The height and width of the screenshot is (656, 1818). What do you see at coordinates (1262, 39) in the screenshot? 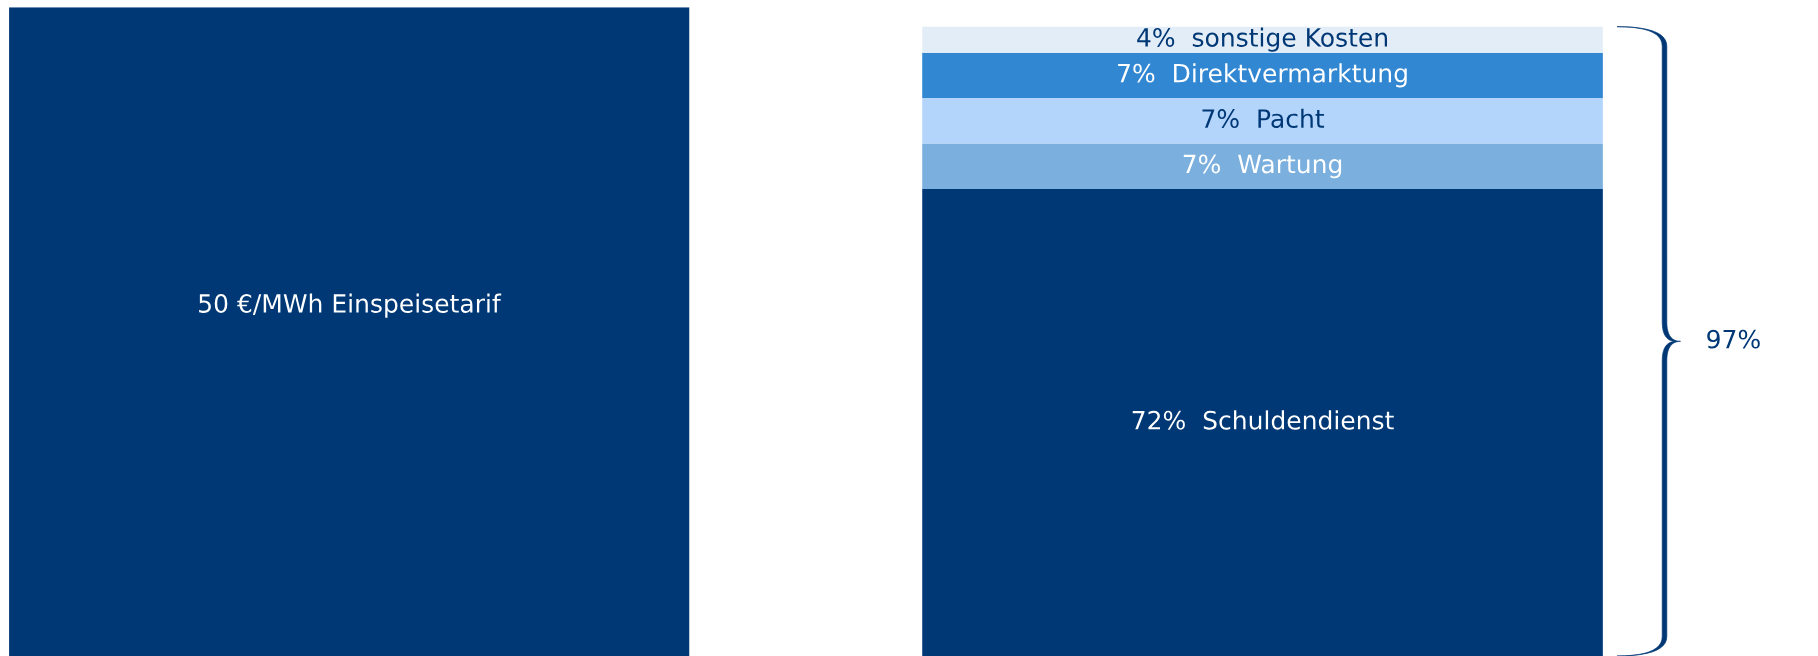
I see `data-label: 4% sonstige Kosten` at bounding box center [1262, 39].